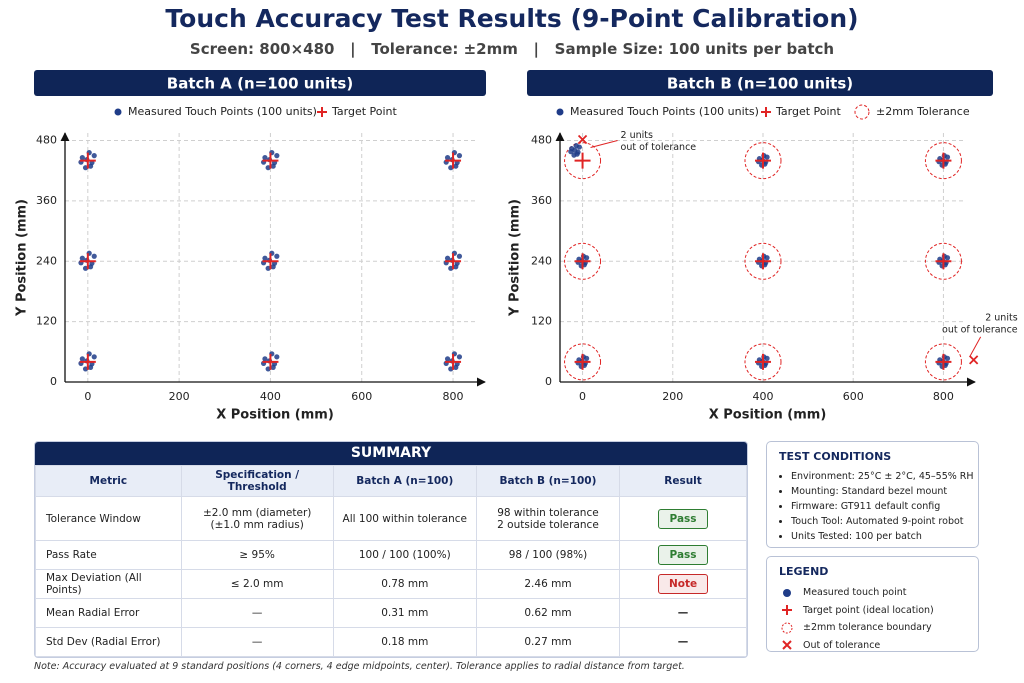 This screenshot has height=683, width=1024. I want to click on condition-item: Mounting: Standard bezel mount, so click(884, 491).